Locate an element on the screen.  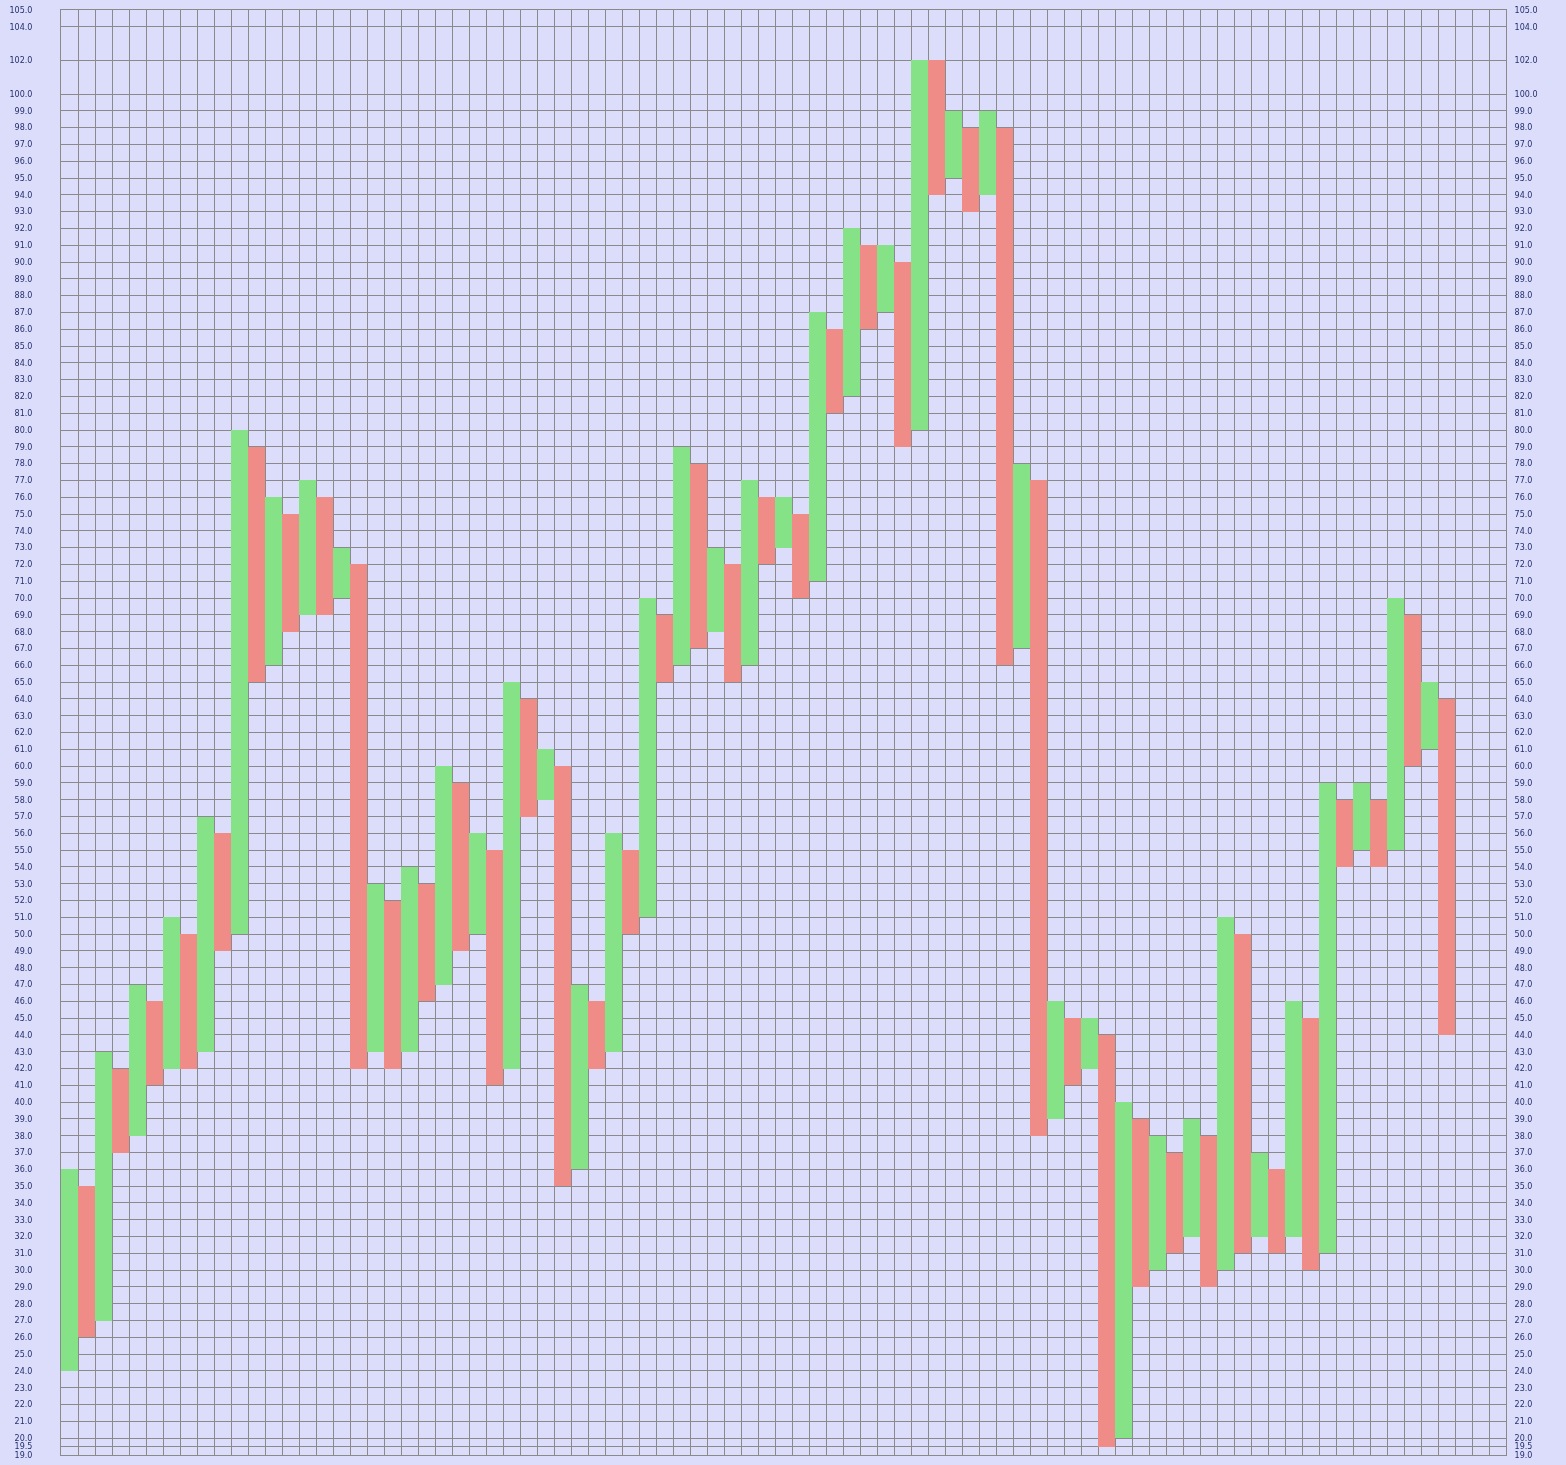
y2-tick-label: 49.0 is located at coordinates (1523, 951).